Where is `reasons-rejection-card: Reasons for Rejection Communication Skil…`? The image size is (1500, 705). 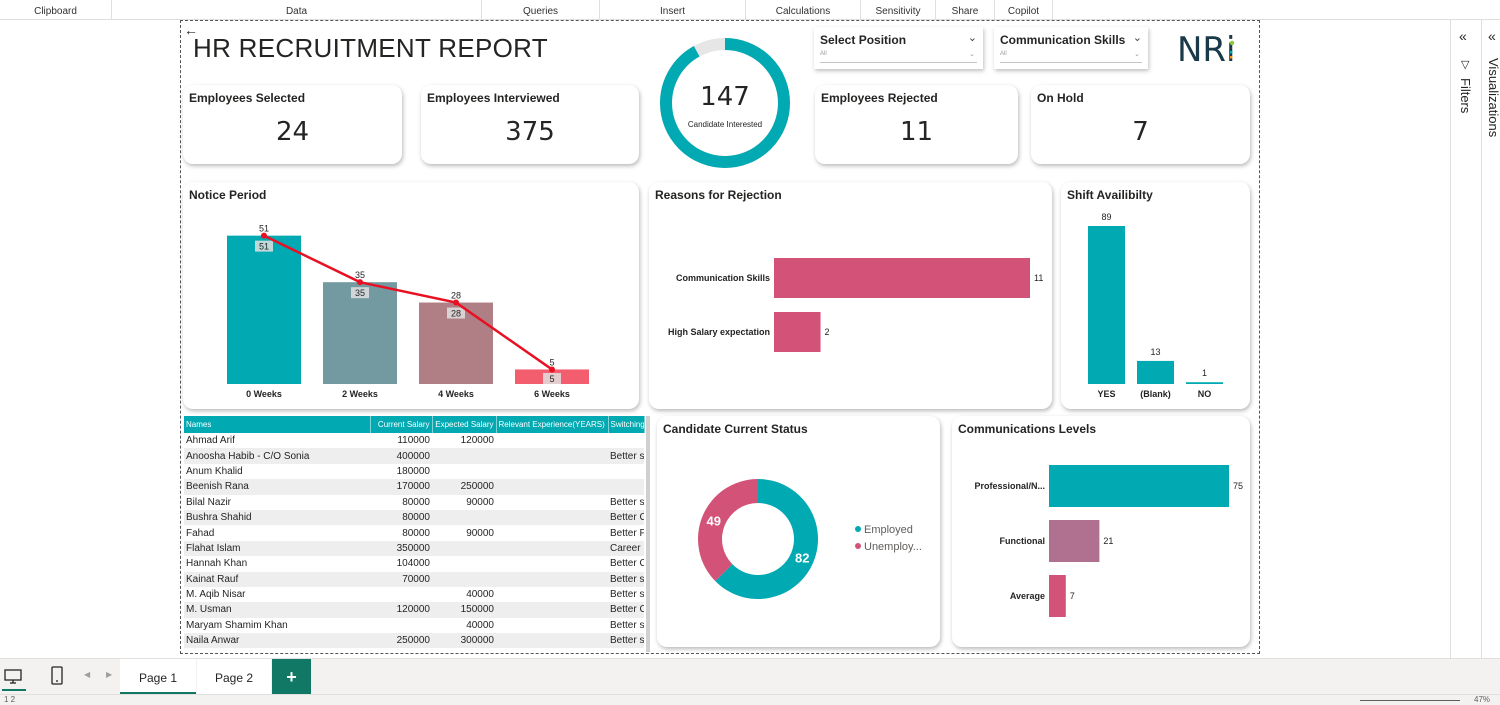
reasons-rejection-card: Reasons for Rejection Communication Skil… is located at coordinates (850, 295).